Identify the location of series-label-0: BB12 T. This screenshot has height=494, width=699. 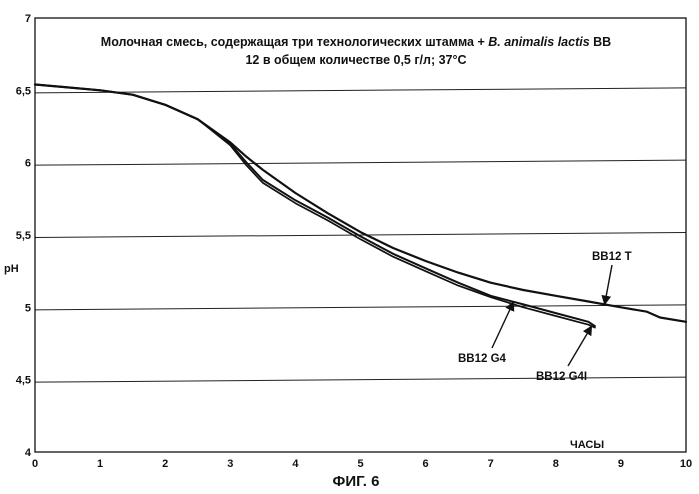
(612, 257).